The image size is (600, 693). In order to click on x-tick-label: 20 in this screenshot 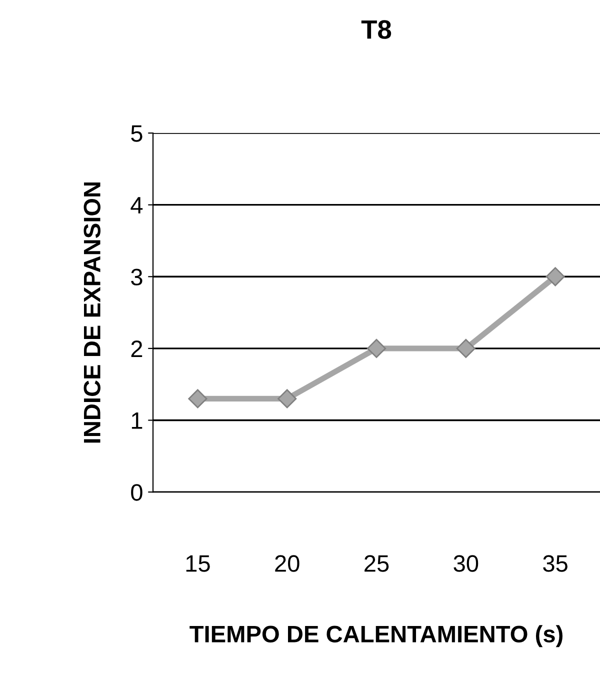, I will do `click(287, 563)`.